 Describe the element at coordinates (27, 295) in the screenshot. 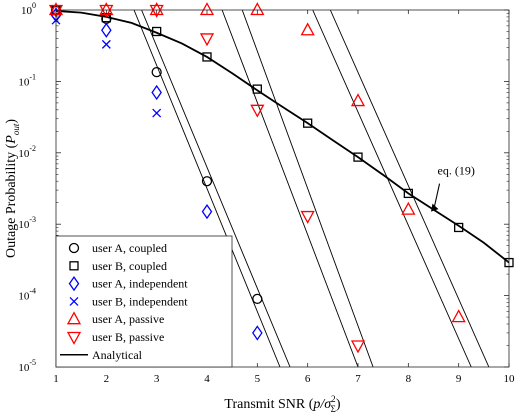

I see `y-tick-label: 10⁻⁴` at that location.